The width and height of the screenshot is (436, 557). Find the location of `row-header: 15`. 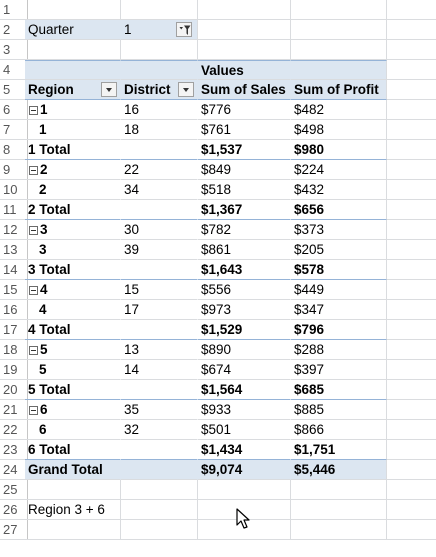

row-header: 15 is located at coordinates (14, 290).